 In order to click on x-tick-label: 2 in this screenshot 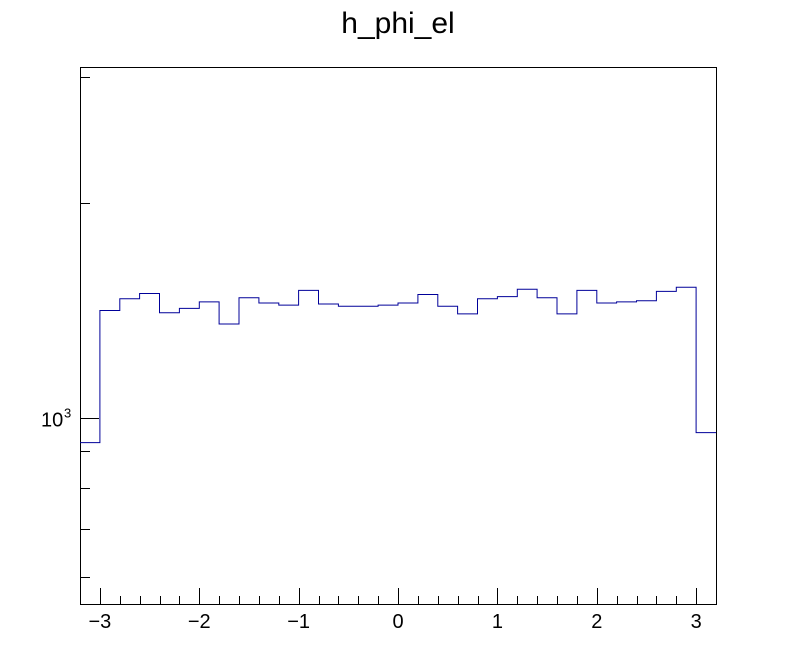, I will do `click(596, 622)`.